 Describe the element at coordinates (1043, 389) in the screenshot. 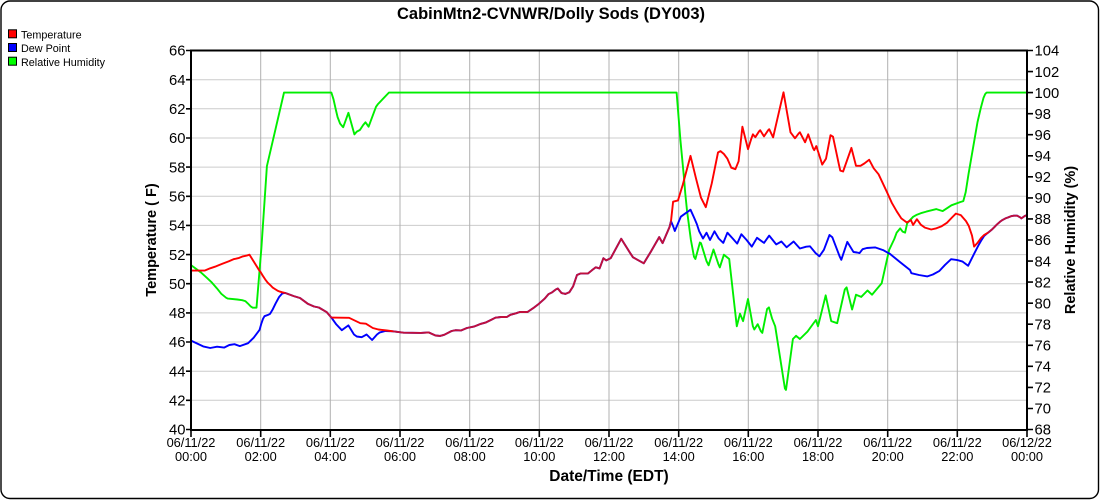

I see `svg-text: 72` at that location.